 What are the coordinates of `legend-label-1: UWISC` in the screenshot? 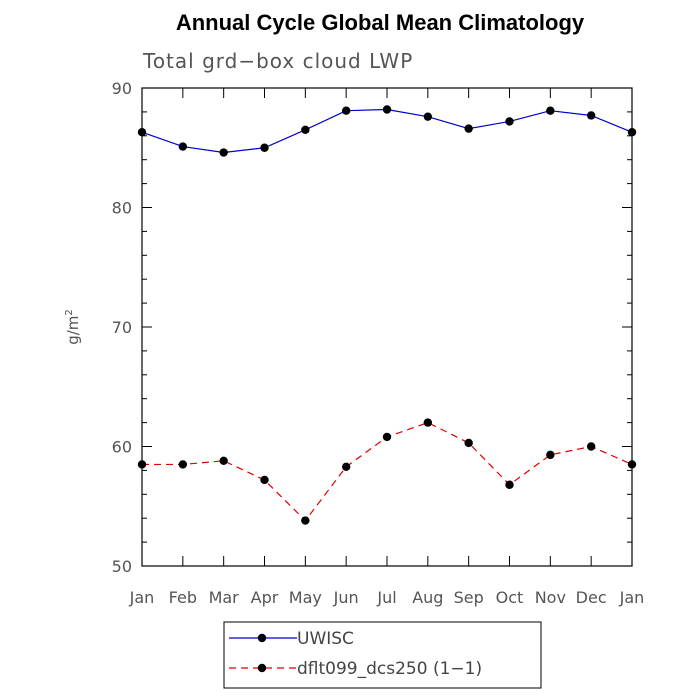 It's located at (325, 639).